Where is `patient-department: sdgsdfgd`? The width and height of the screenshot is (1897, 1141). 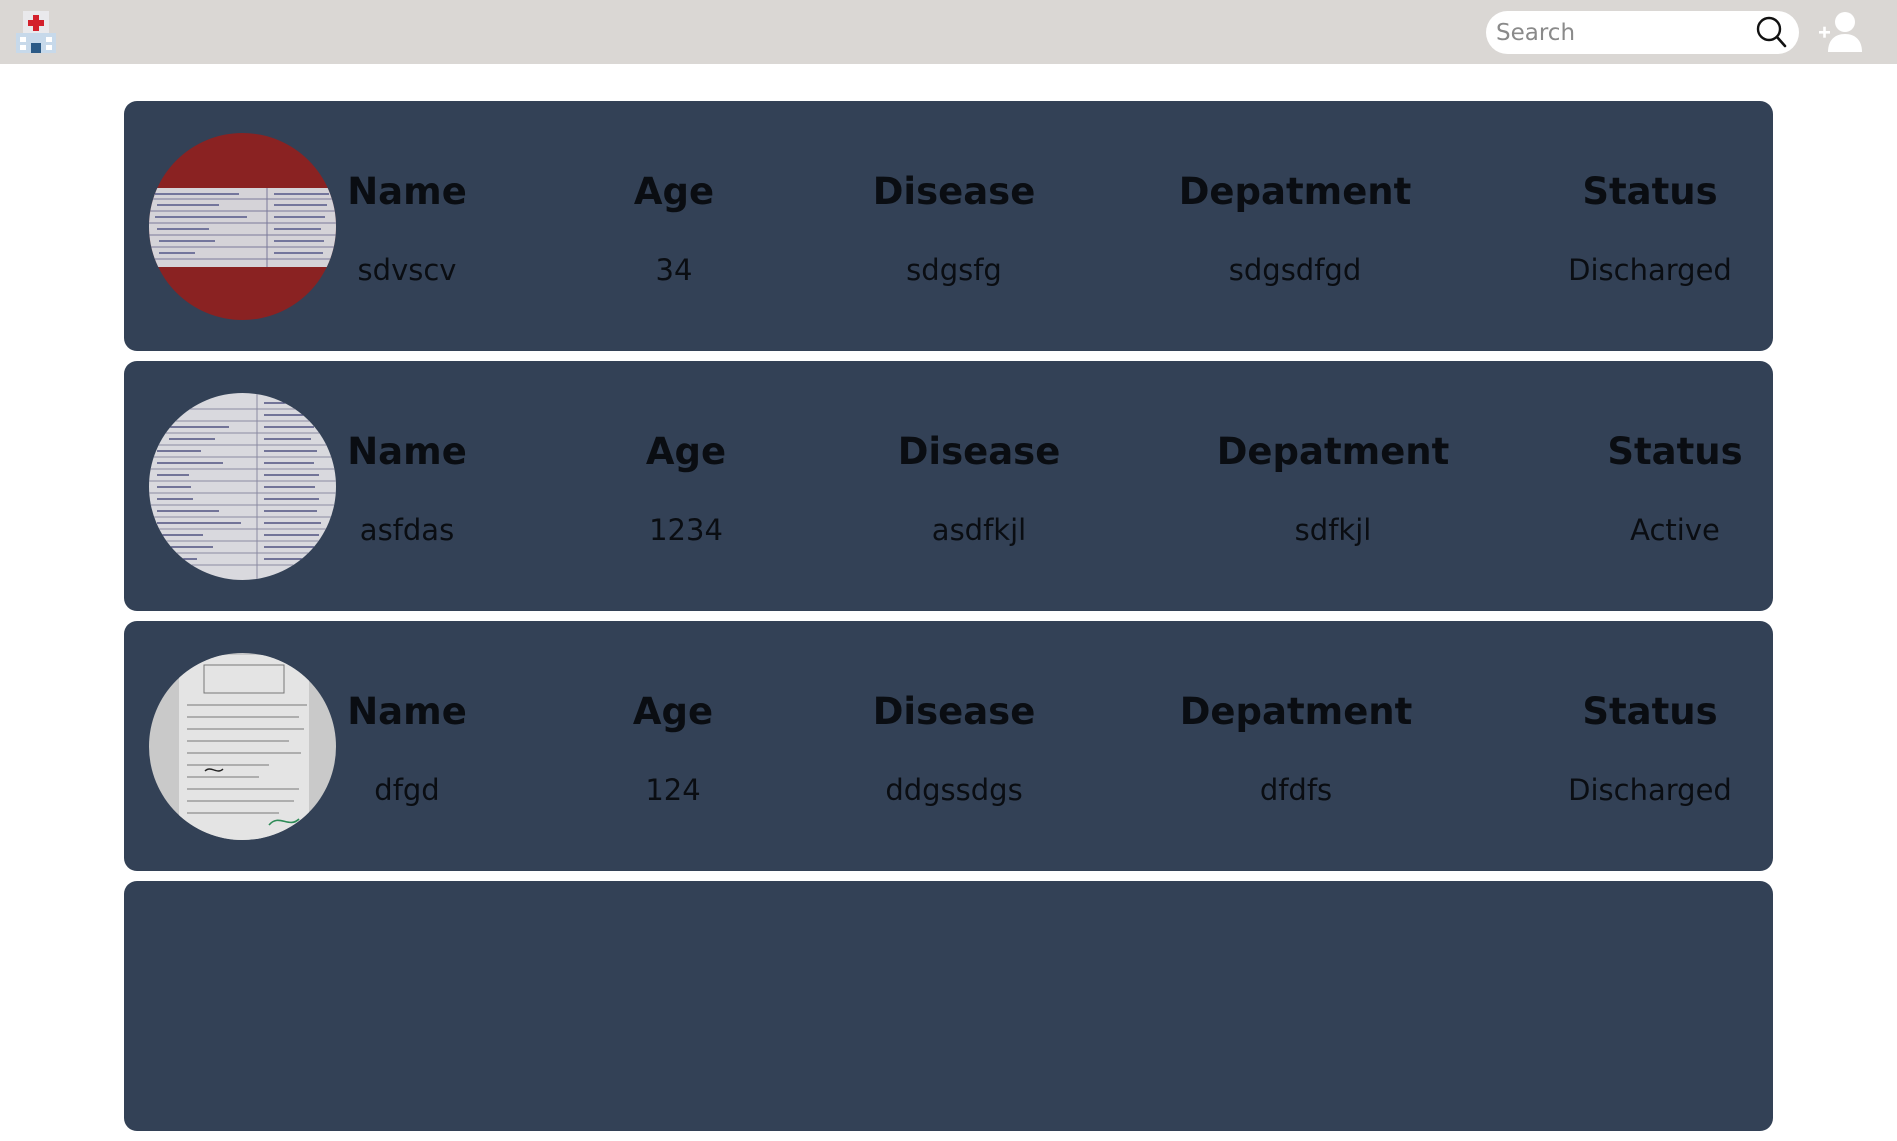 patient-department: sdgsdfgd is located at coordinates (1295, 270).